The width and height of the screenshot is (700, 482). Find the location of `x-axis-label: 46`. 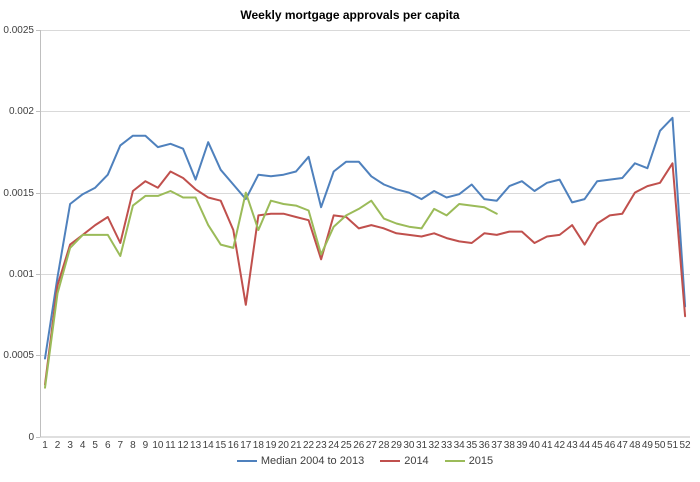

x-axis-label: 46 is located at coordinates (610, 445).